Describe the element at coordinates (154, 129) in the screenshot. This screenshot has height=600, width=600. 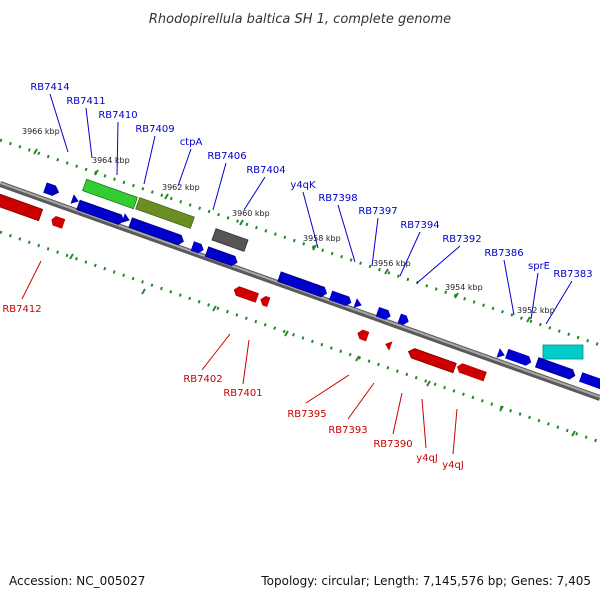
I see `gene-label: RB7409` at that location.